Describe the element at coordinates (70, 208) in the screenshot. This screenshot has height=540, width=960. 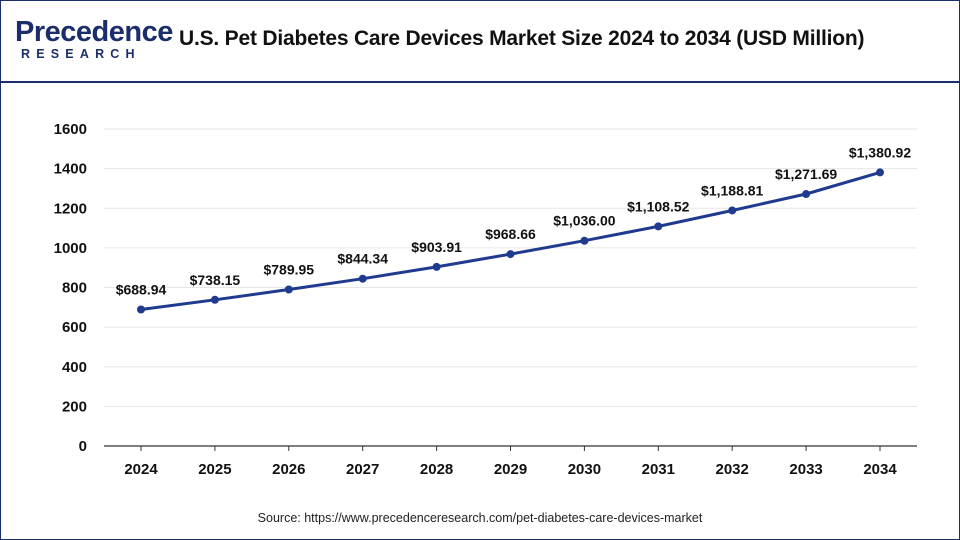
I see `y-tick-label: 1200` at that location.